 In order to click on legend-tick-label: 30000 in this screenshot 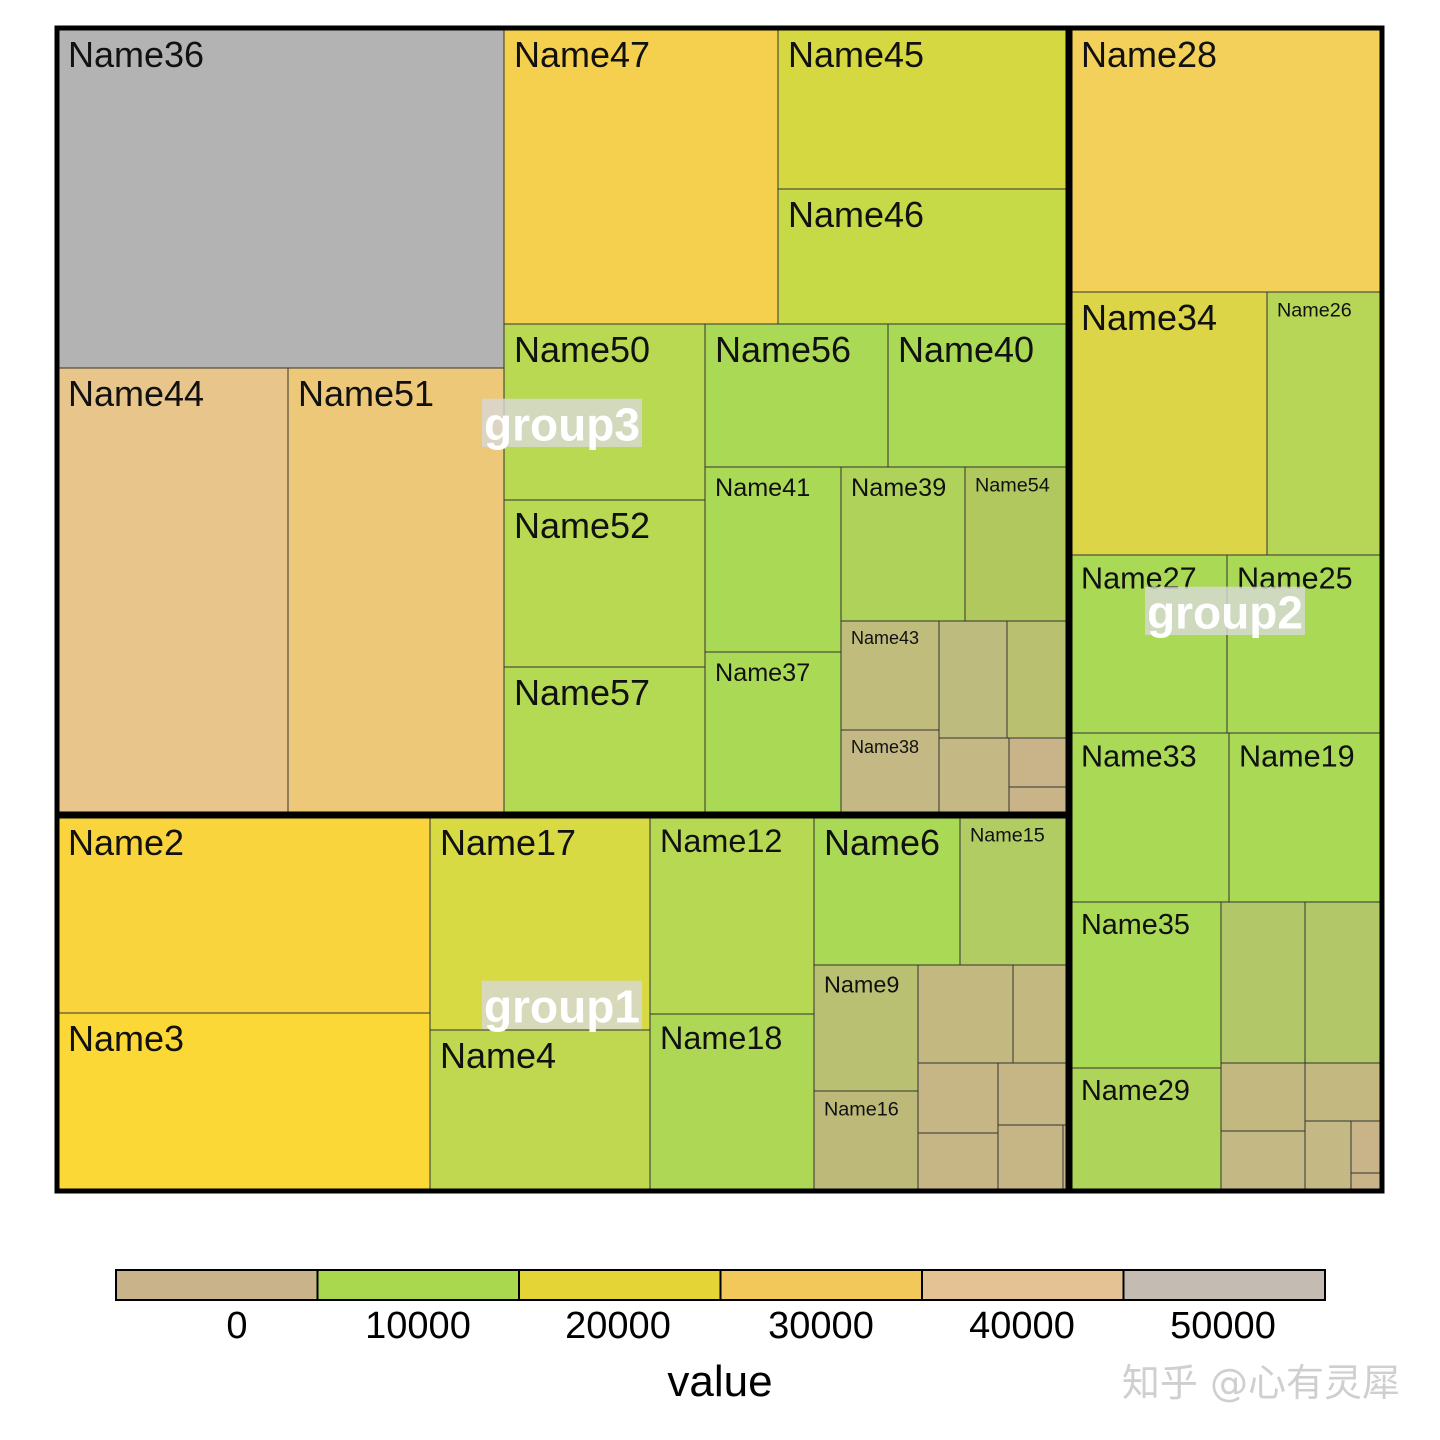, I will do `click(821, 1326)`.